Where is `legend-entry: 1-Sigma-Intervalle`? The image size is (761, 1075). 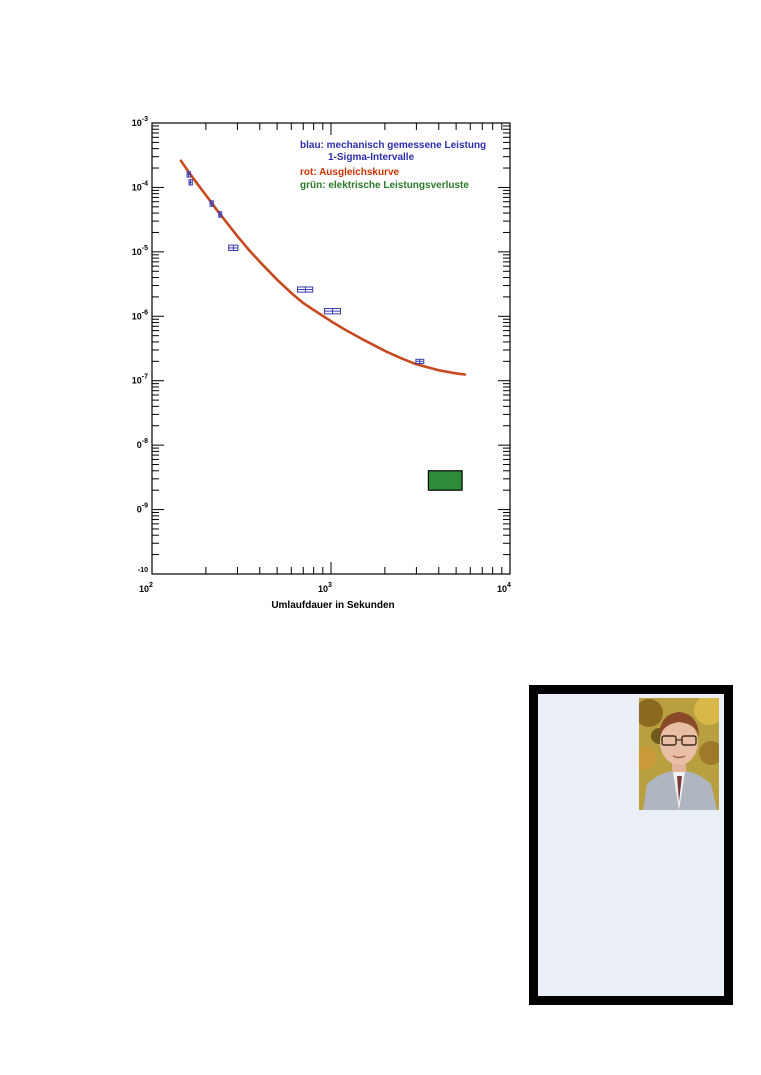 legend-entry: 1-Sigma-Intervalle is located at coordinates (371, 157).